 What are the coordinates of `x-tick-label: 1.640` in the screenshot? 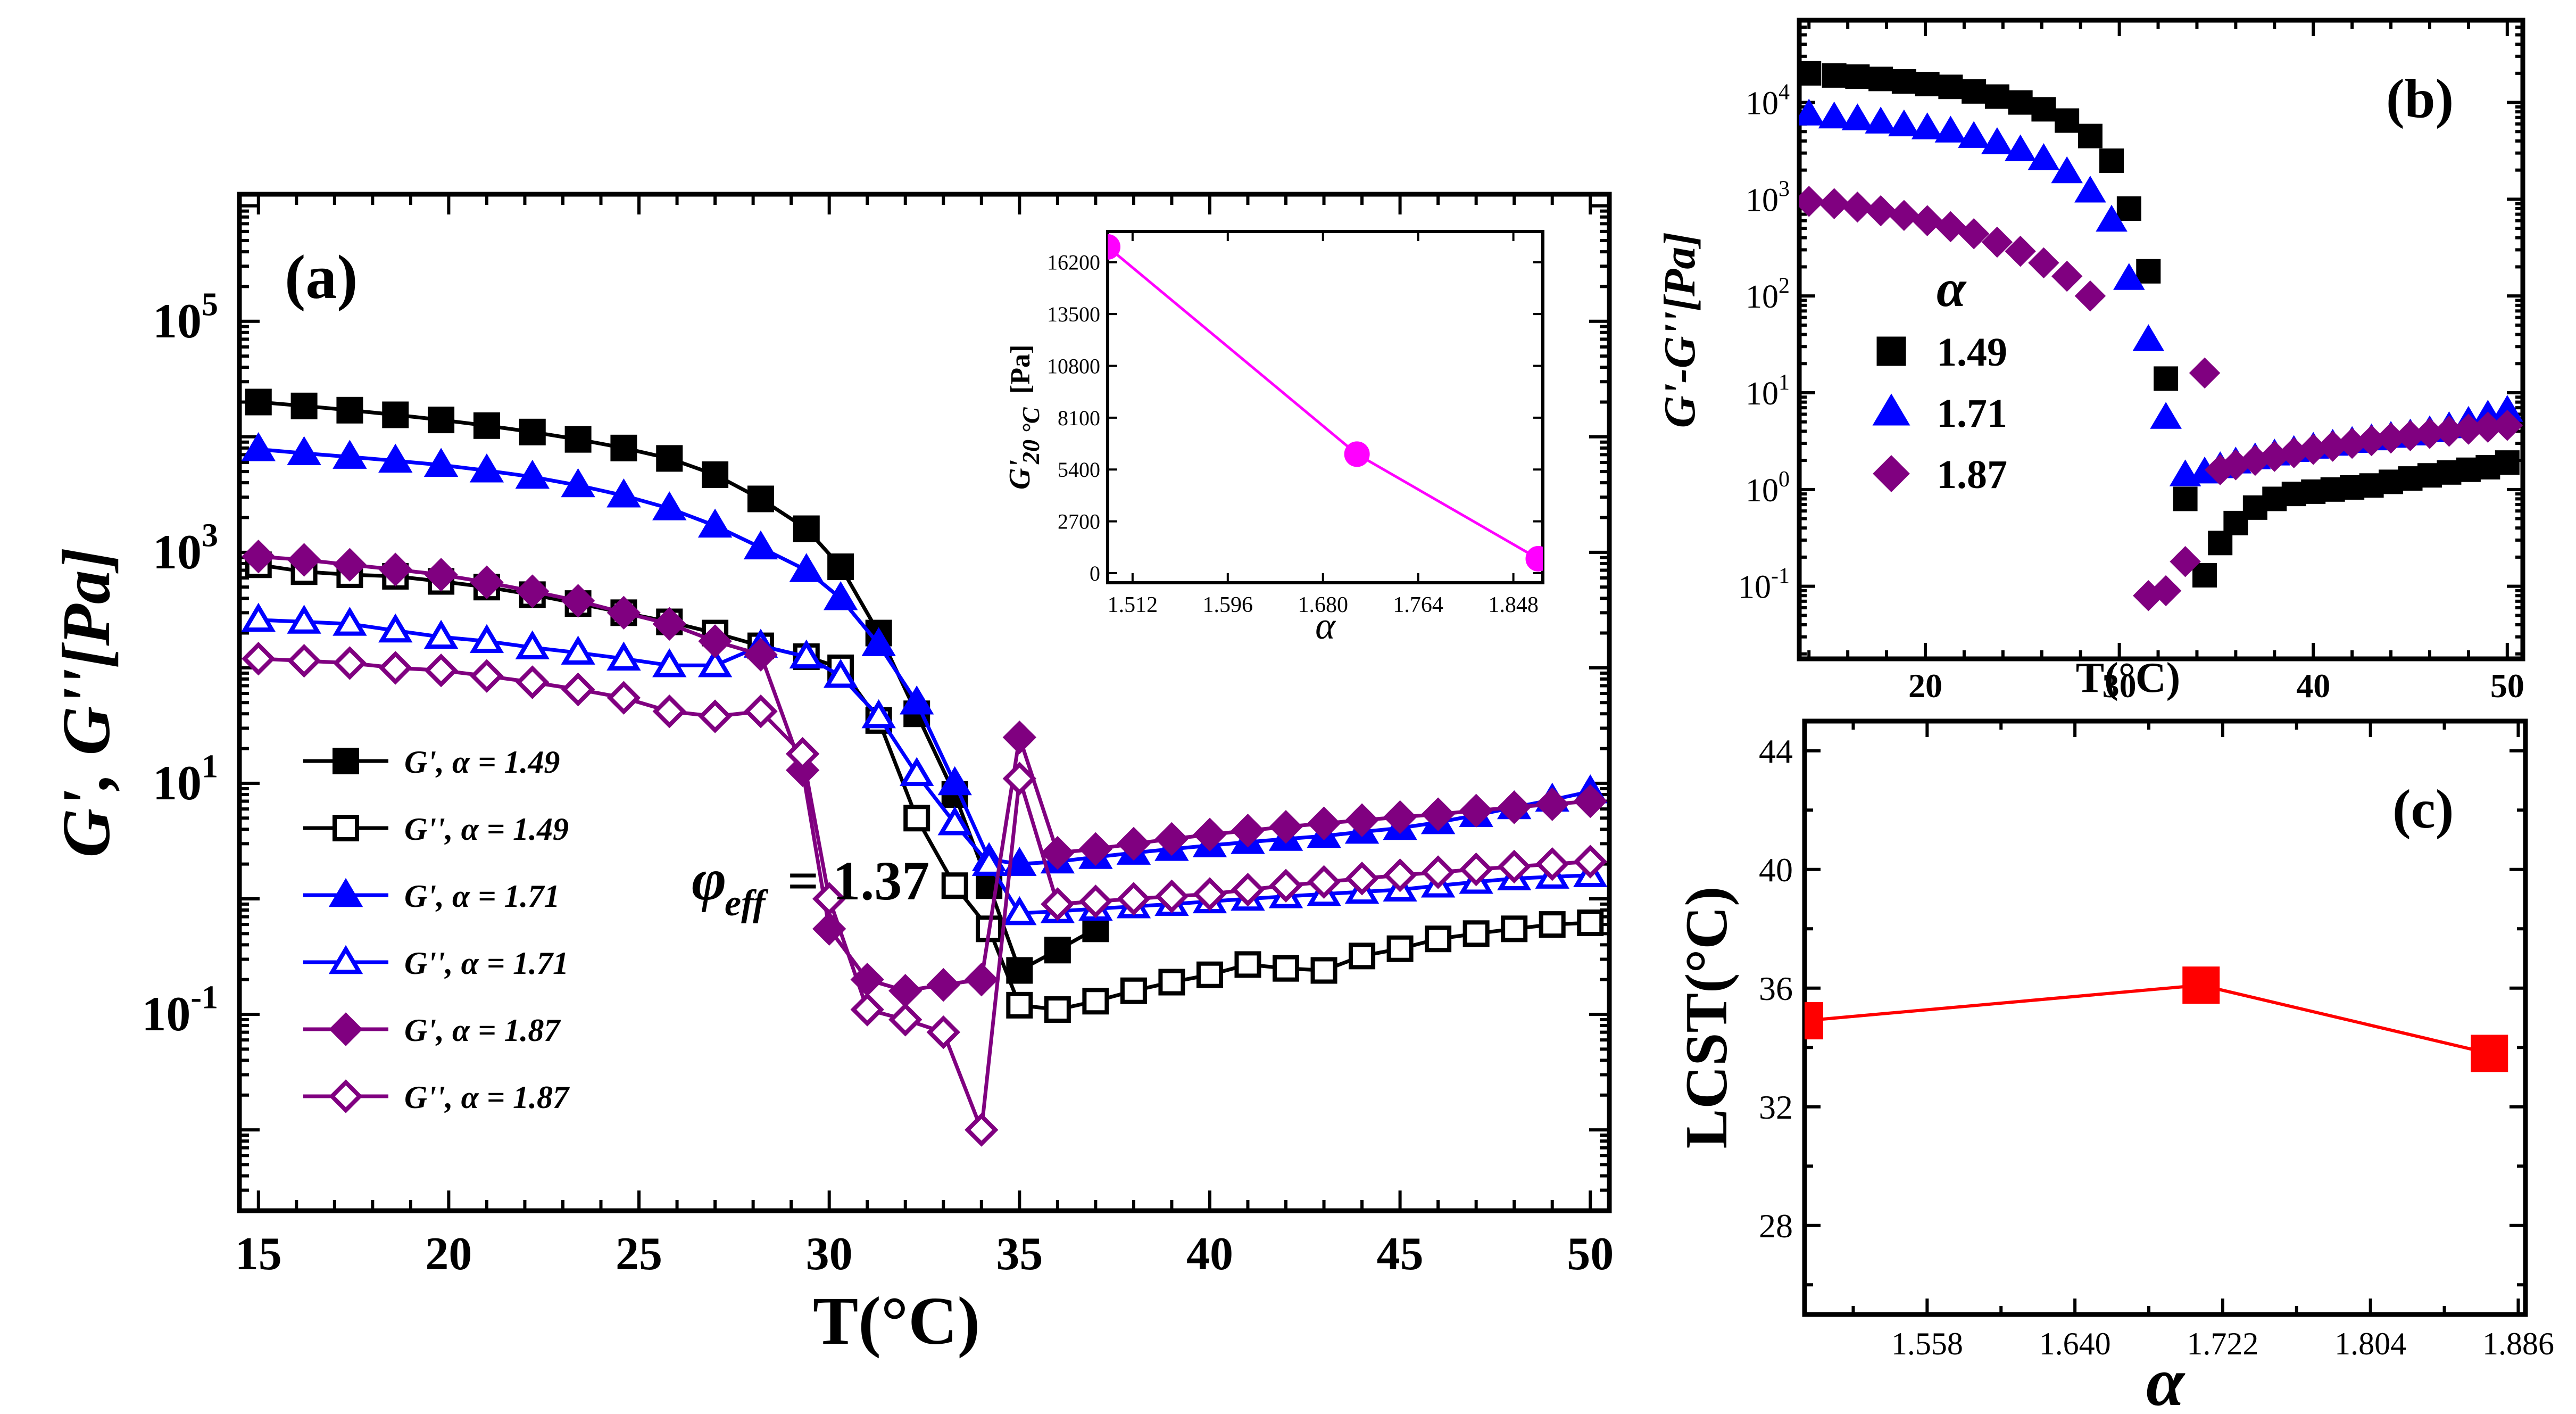 It's located at (2075, 1343).